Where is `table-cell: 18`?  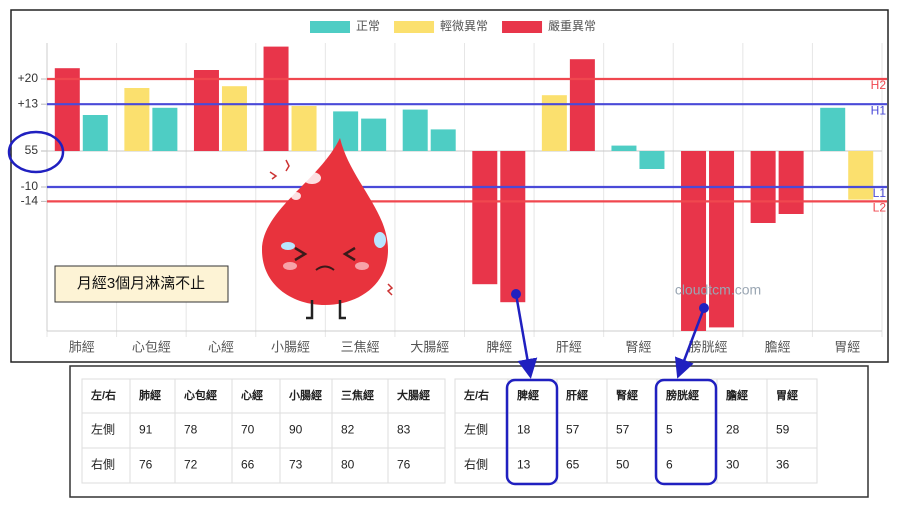
table-cell: 18 is located at coordinates (524, 430).